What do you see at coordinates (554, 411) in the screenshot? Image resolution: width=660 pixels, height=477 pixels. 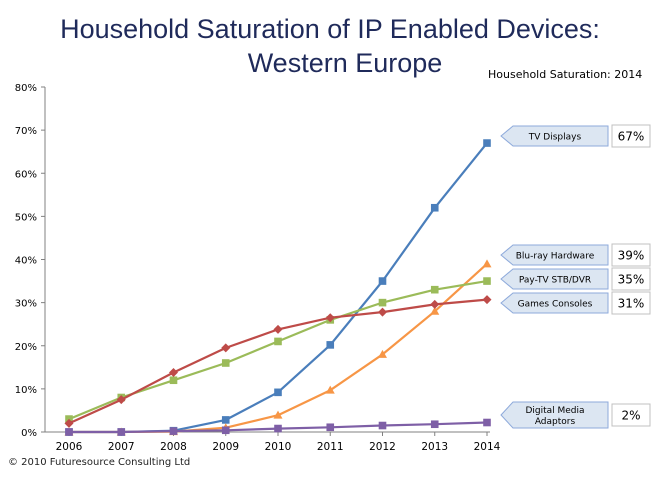 I see `callout-label: Digital Media` at bounding box center [554, 411].